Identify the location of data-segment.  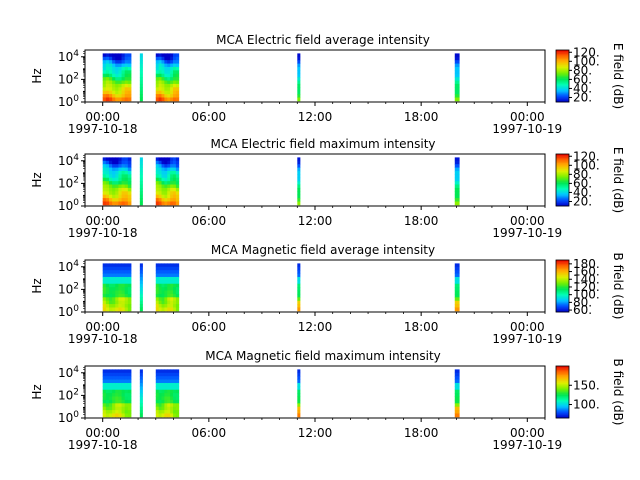
(457, 181).